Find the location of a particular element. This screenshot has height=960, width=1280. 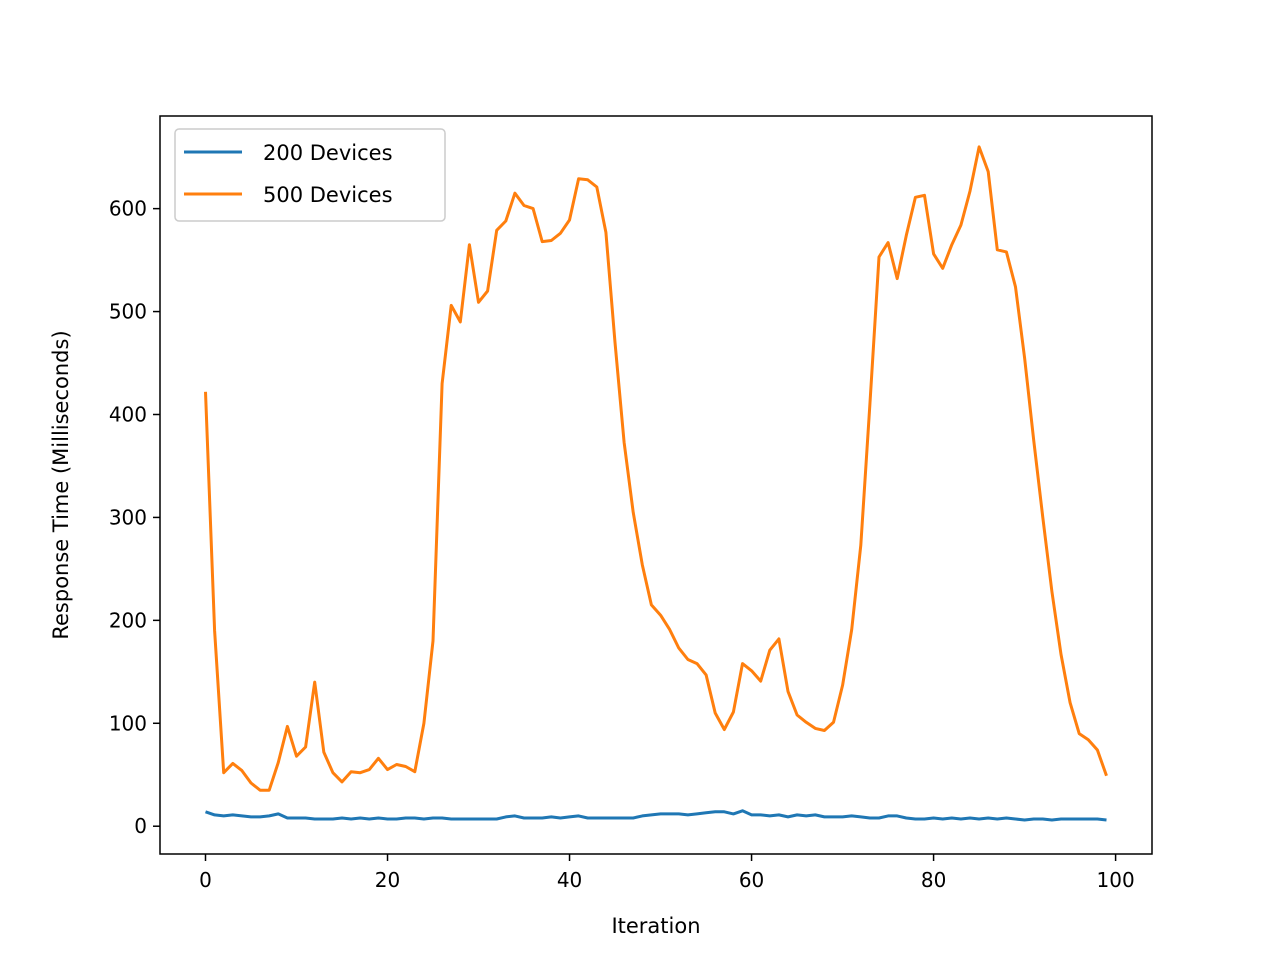

x-tick-label: 100 is located at coordinates (1116, 880).